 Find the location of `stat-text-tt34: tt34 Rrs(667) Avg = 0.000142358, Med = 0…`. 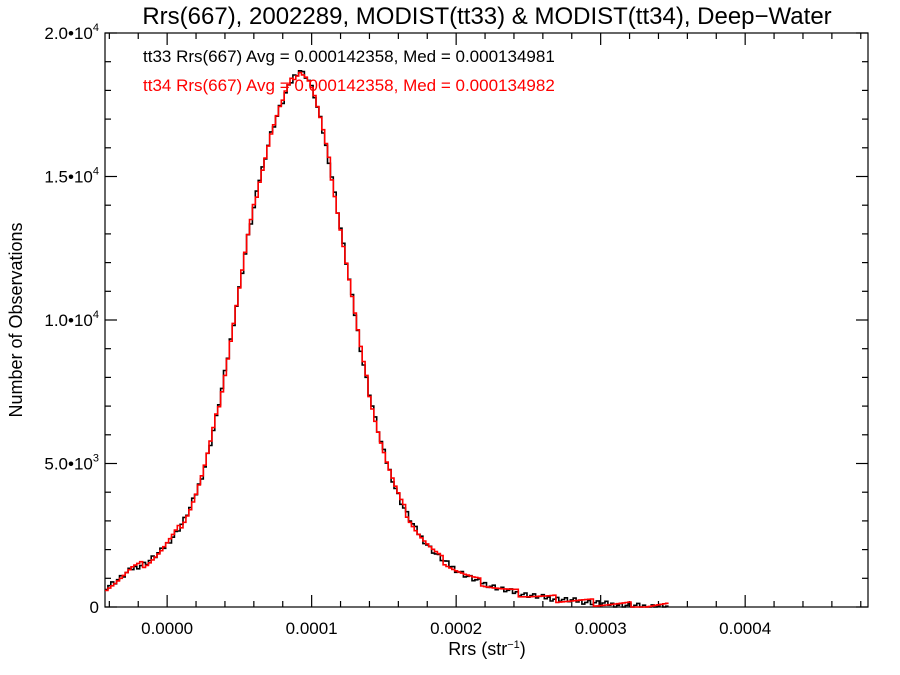

stat-text-tt34: tt34 Rrs(667) Avg = 0.000142358, Med = 0… is located at coordinates (349, 85).